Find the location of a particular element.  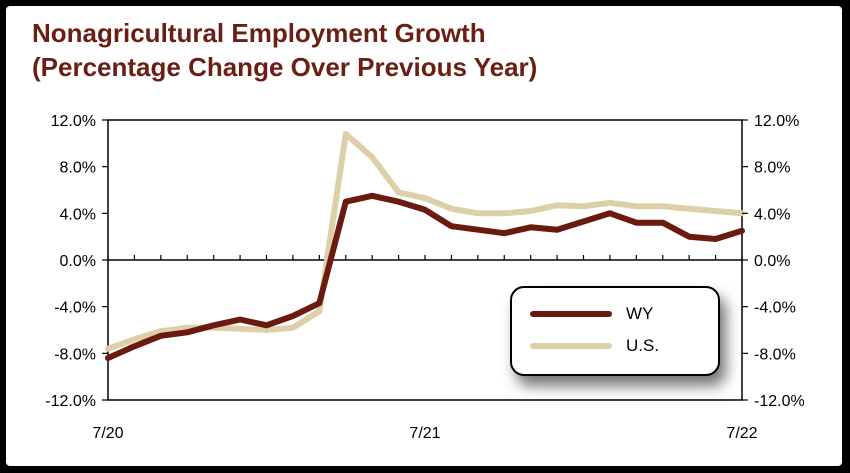

y-tick-label-right: 4.0% is located at coordinates (772, 214).